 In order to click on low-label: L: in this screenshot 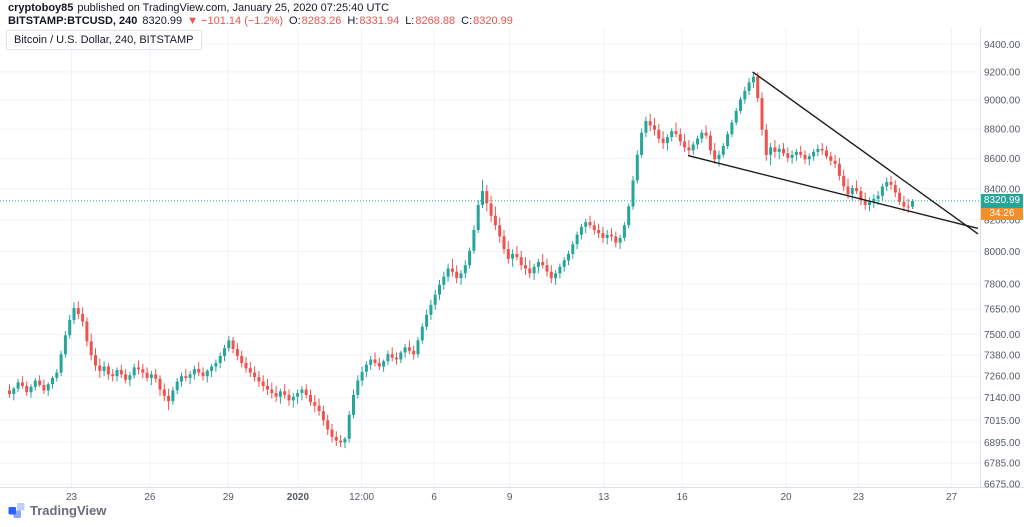, I will do `click(410, 21)`.